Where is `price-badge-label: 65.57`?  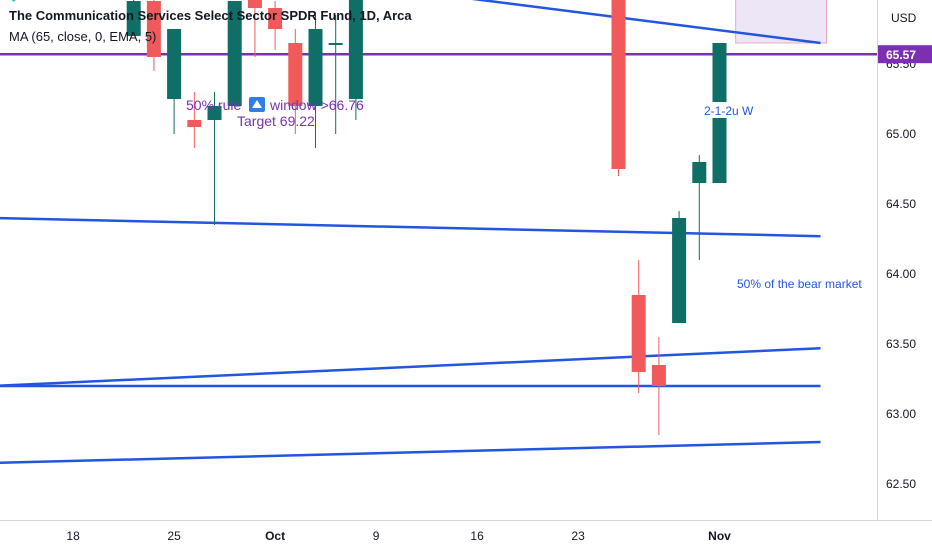
price-badge-label: 65.57 is located at coordinates (901, 55).